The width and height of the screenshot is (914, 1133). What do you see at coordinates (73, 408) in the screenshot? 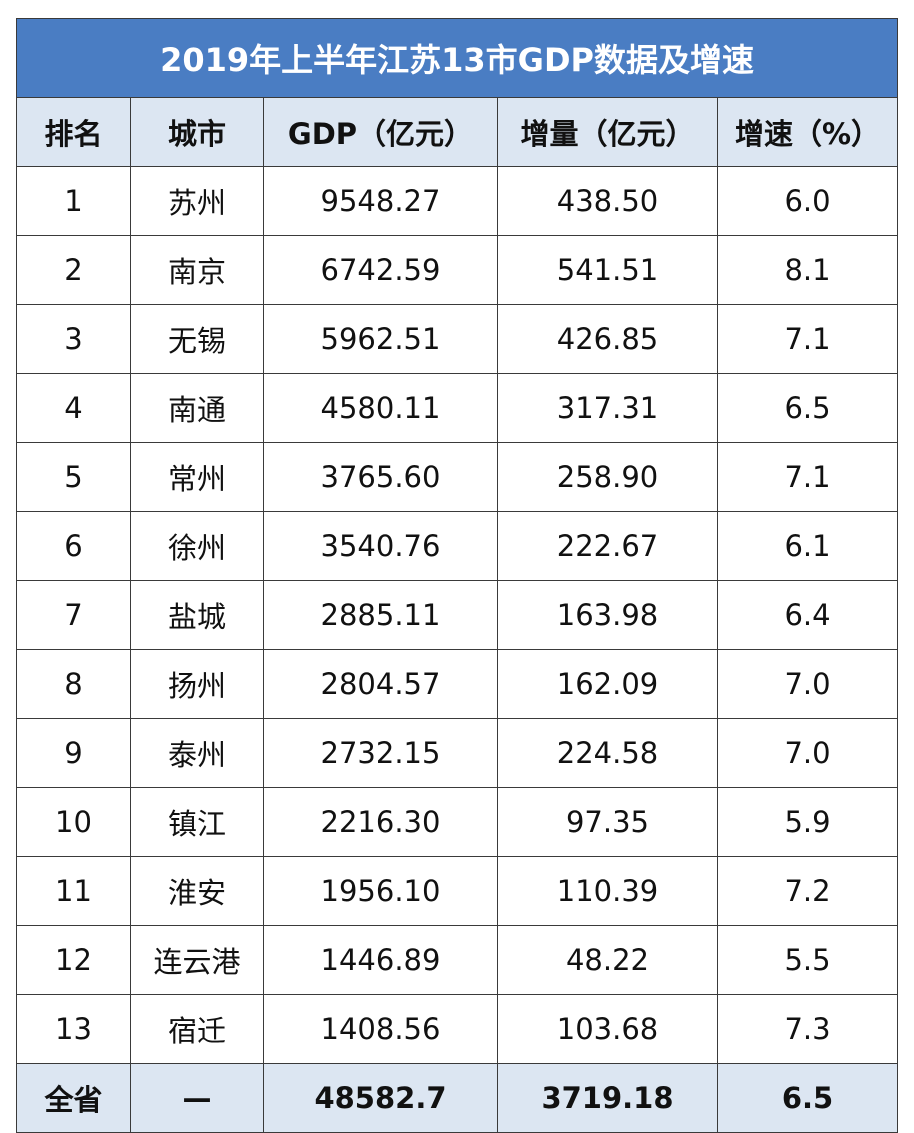
I see `data-row-cell: 4` at bounding box center [73, 408].